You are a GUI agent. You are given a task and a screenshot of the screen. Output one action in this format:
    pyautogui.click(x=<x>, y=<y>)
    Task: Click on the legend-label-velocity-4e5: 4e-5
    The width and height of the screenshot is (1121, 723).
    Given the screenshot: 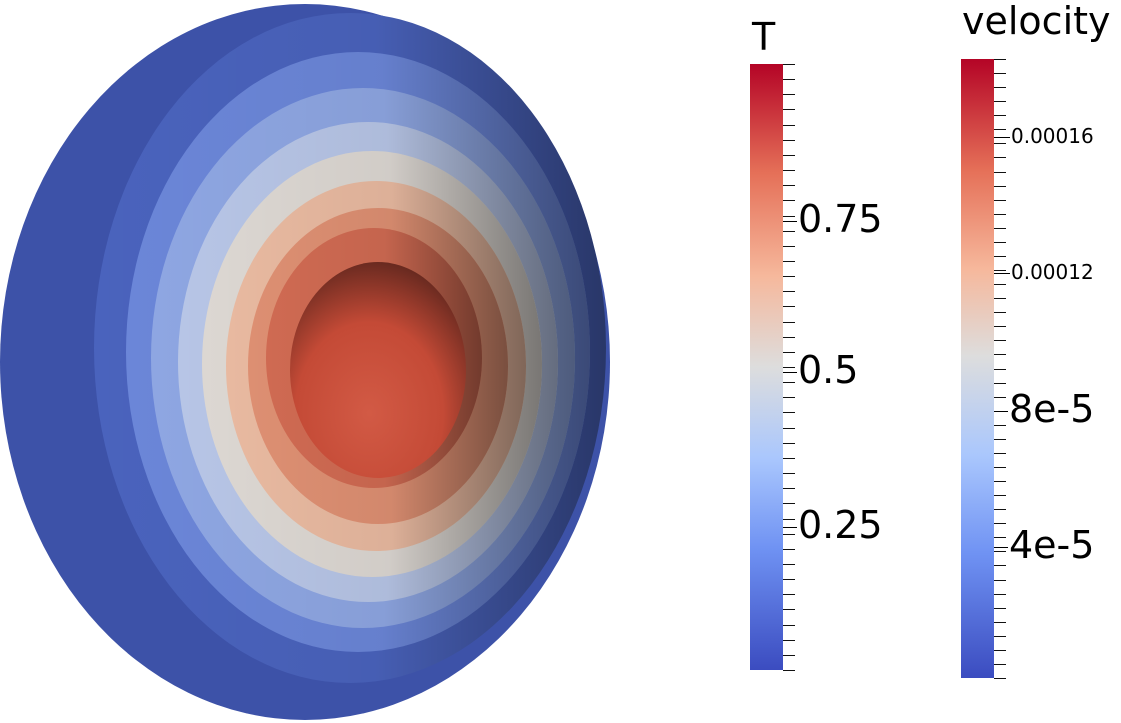 What is the action you would take?
    pyautogui.click(x=1044, y=545)
    